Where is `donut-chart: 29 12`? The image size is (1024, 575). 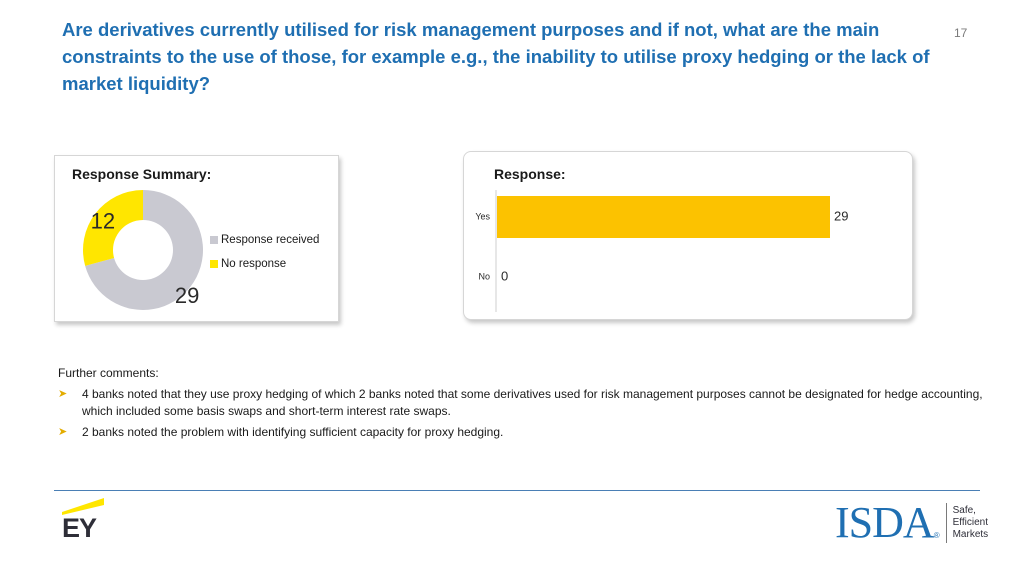 donut-chart: 29 12 is located at coordinates (143, 250).